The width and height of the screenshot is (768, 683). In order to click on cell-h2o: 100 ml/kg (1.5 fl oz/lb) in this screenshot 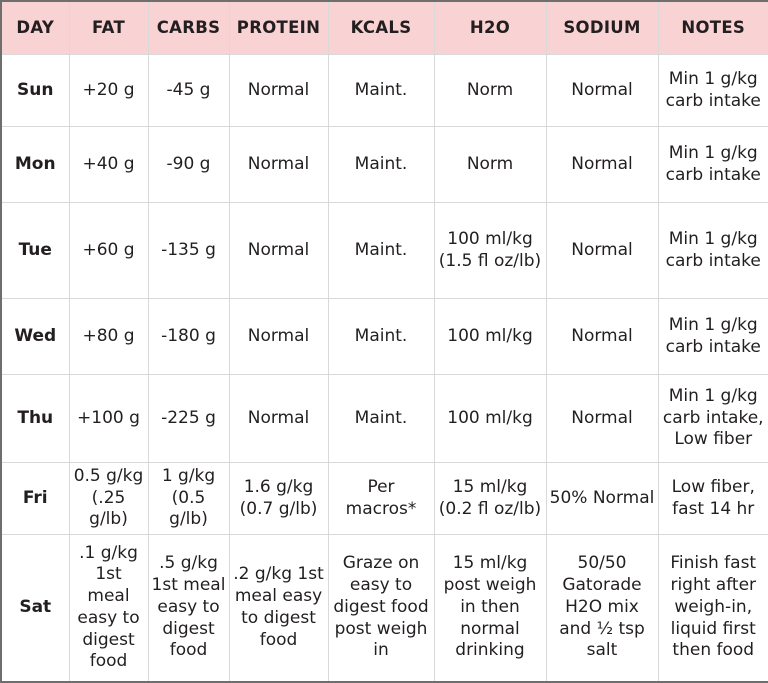, I will do `click(490, 250)`.